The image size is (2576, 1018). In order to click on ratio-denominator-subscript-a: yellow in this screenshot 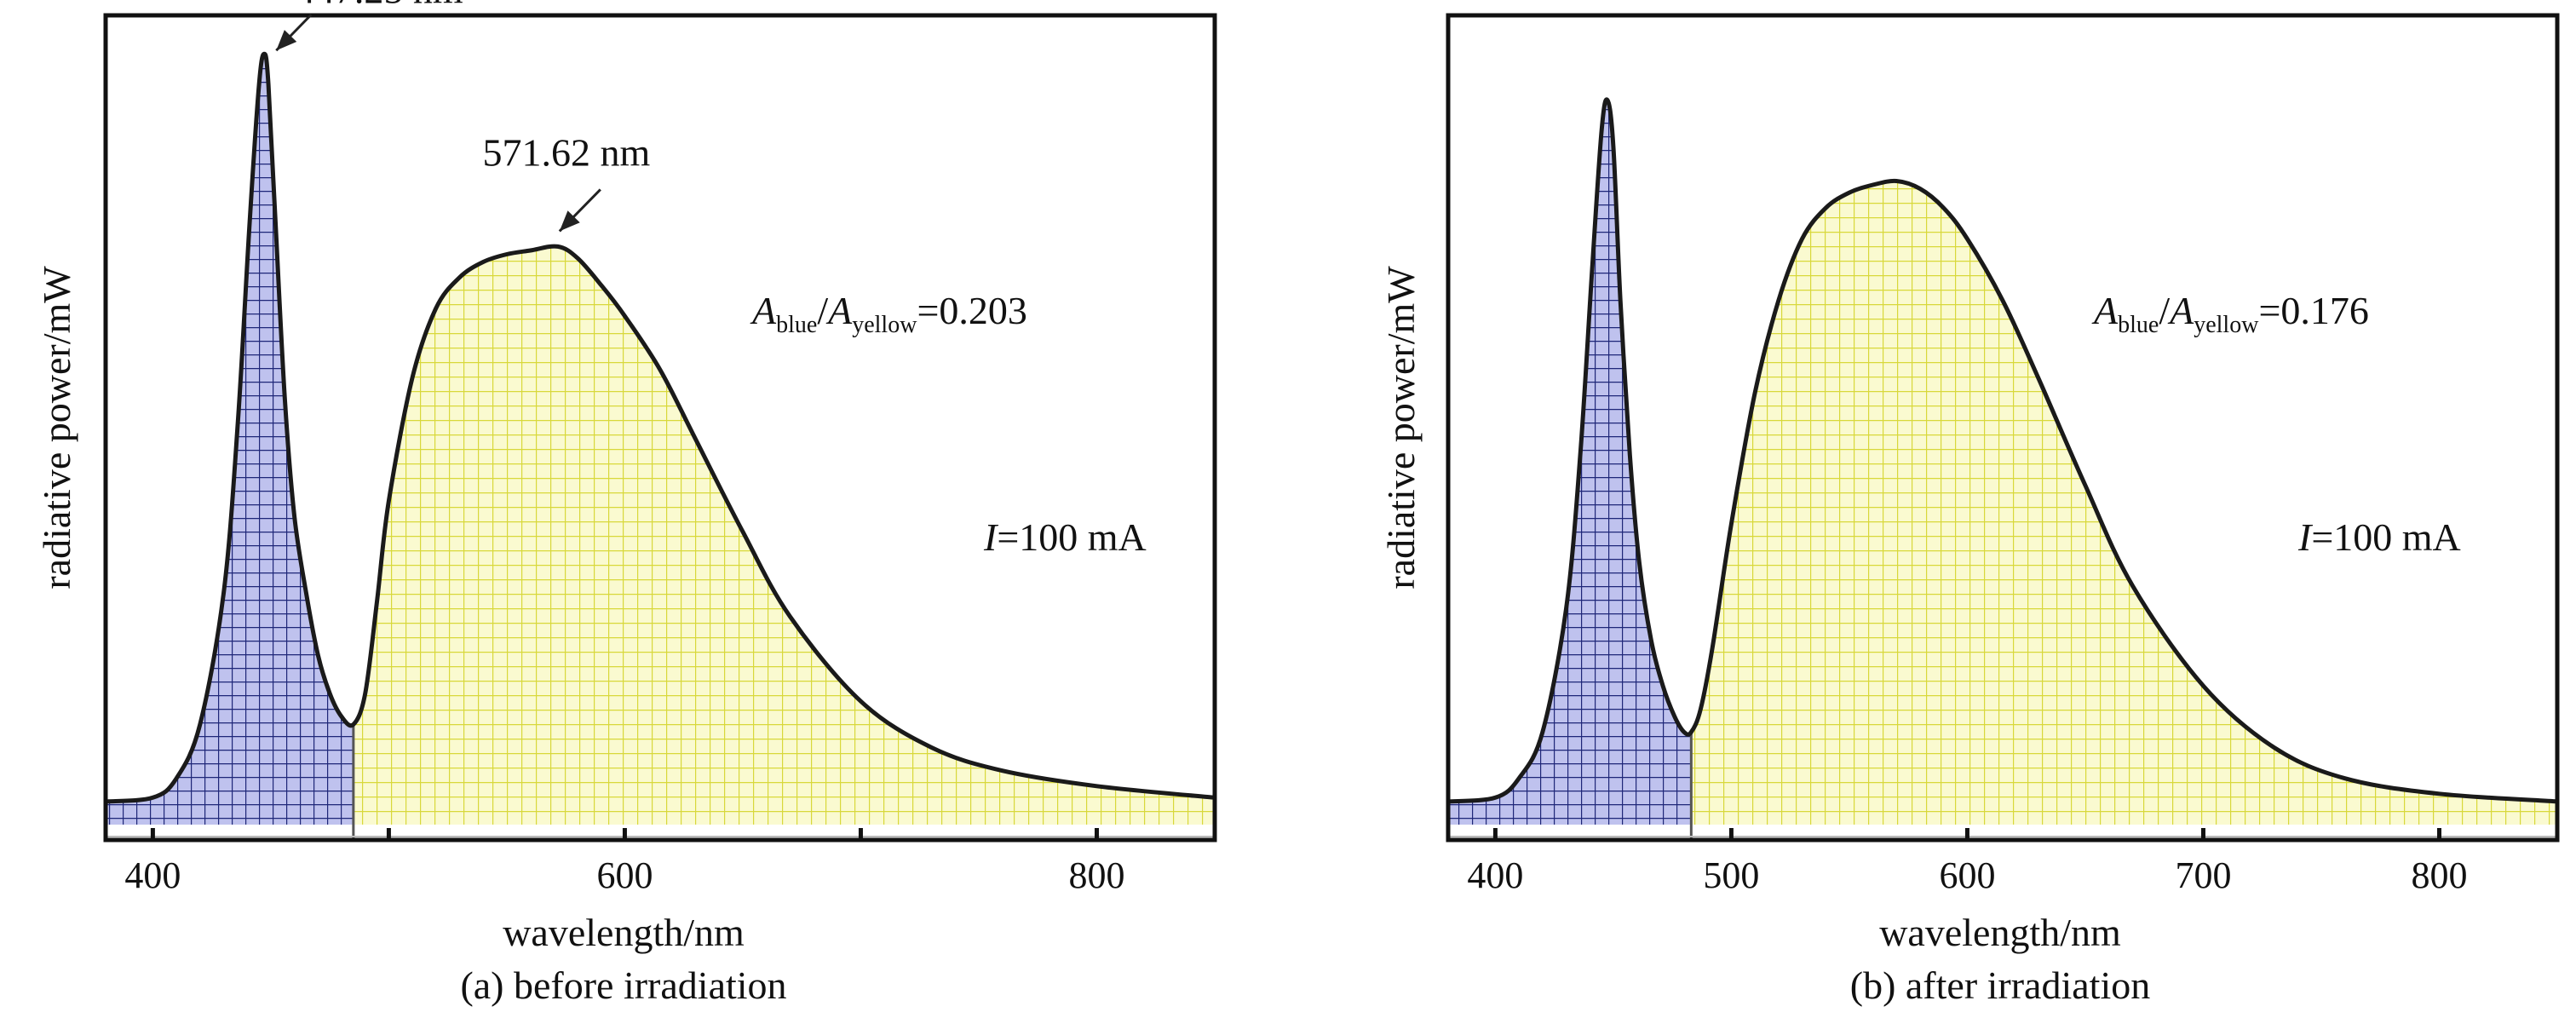, I will do `click(884, 325)`.